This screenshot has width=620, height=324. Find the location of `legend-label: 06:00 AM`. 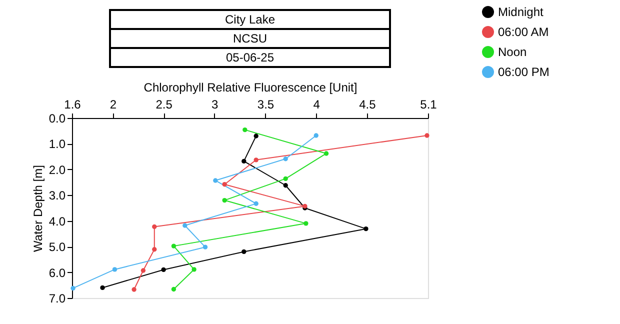

legend-label: 06:00 AM is located at coordinates (523, 32).